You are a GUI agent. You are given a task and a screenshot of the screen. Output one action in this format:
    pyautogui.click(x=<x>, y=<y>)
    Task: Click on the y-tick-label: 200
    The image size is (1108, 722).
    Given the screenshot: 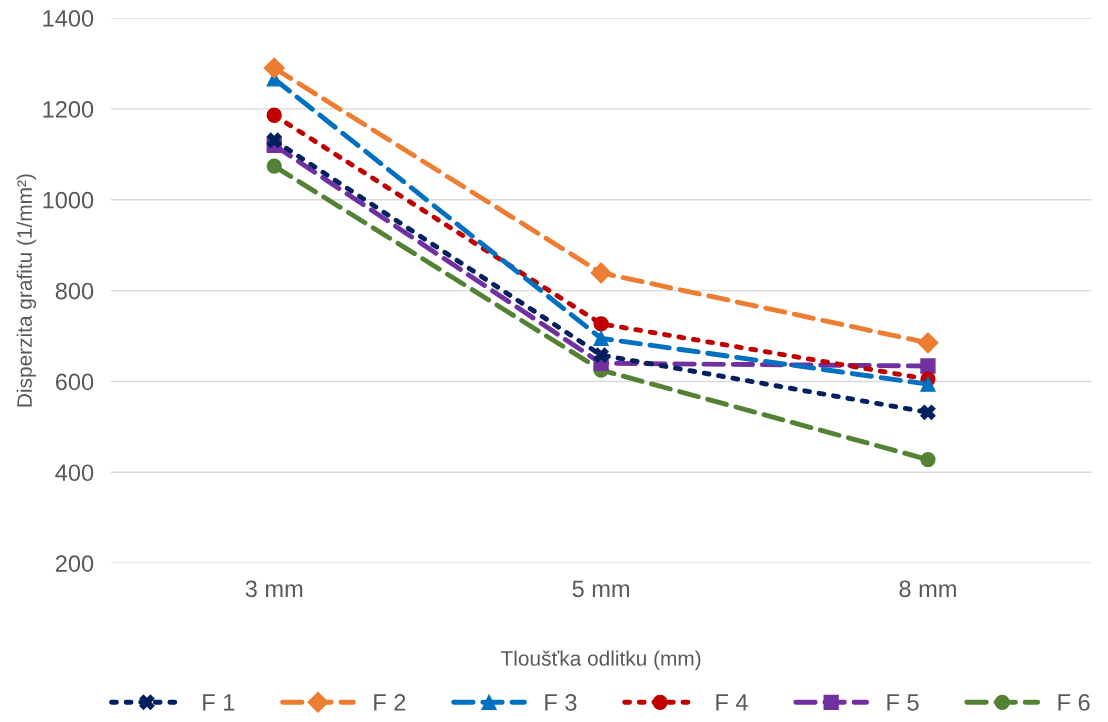 What is the action you would take?
    pyautogui.click(x=74, y=563)
    